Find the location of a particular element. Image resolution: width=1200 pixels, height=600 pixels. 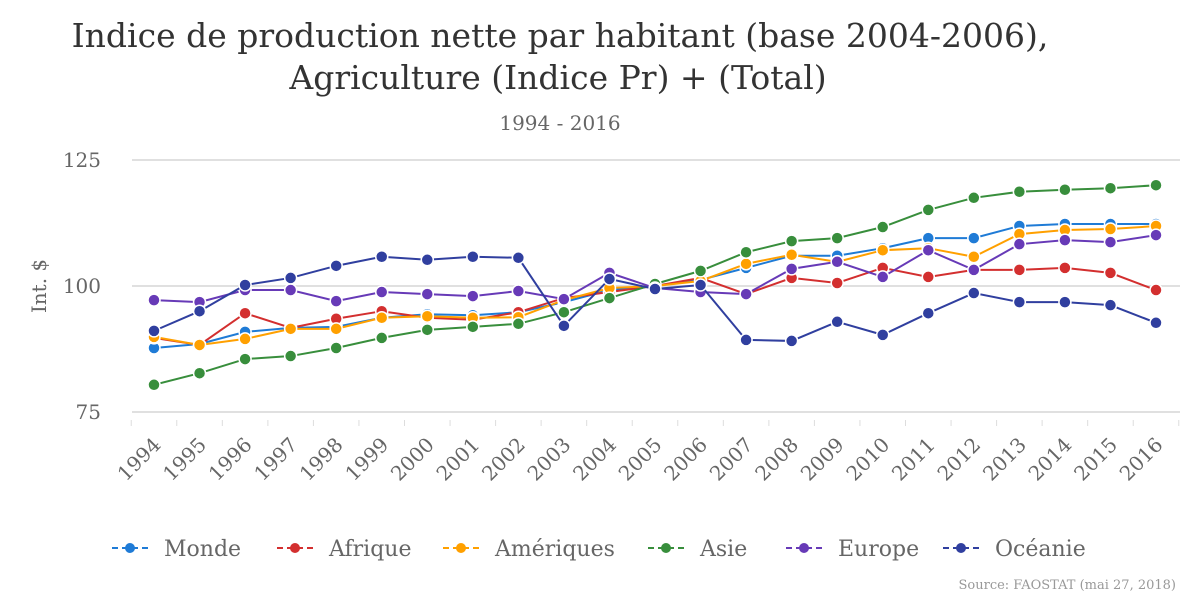

data-point: Océanie 2003: 92.1 is located at coordinates (564, 326).